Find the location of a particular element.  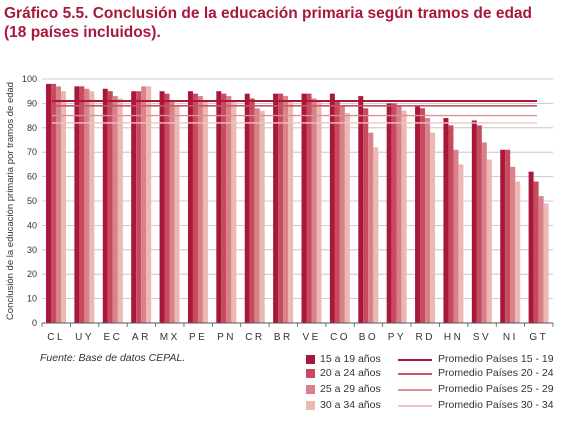

x-tick-label: VE is located at coordinates (312, 337).